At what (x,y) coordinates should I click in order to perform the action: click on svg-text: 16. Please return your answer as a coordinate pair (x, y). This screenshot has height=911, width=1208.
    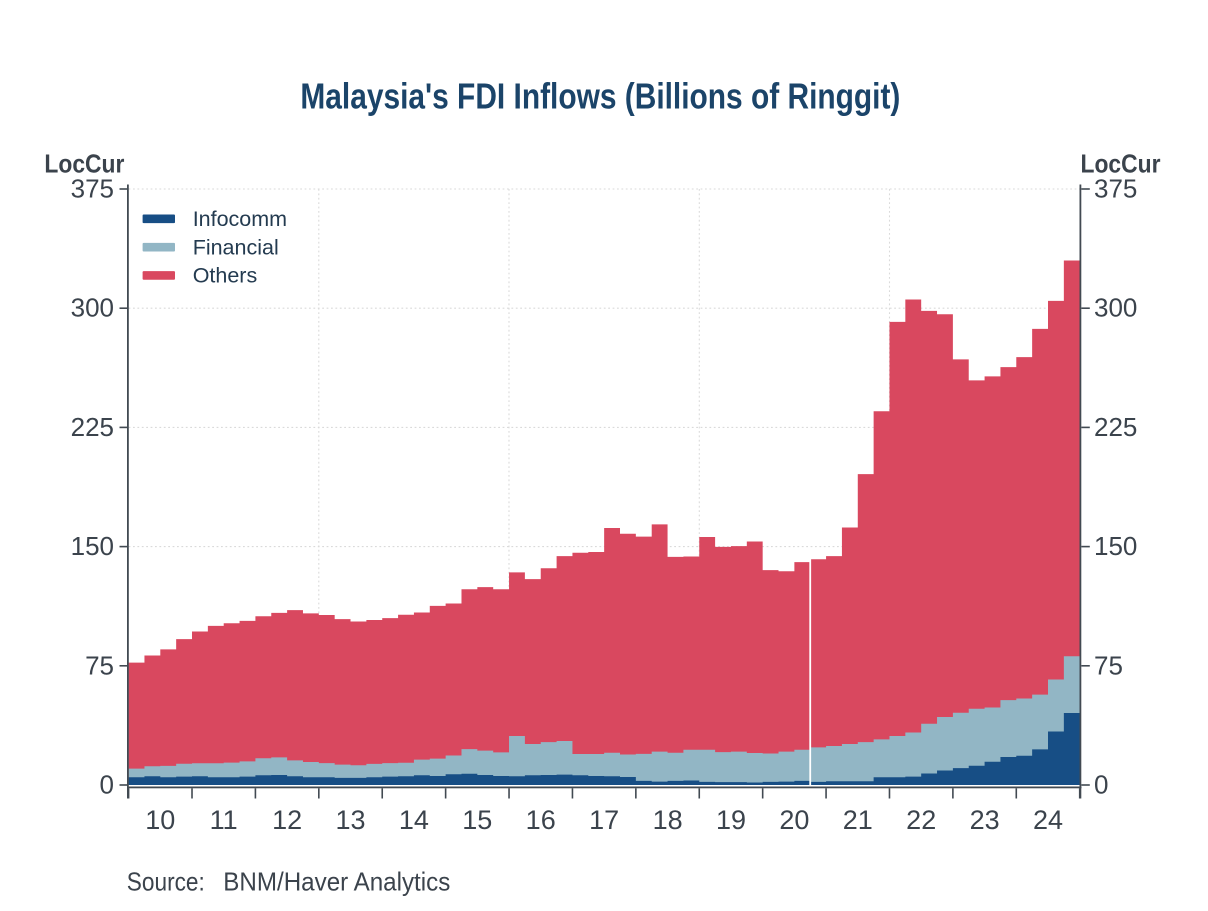
    Looking at the image, I should click on (541, 820).